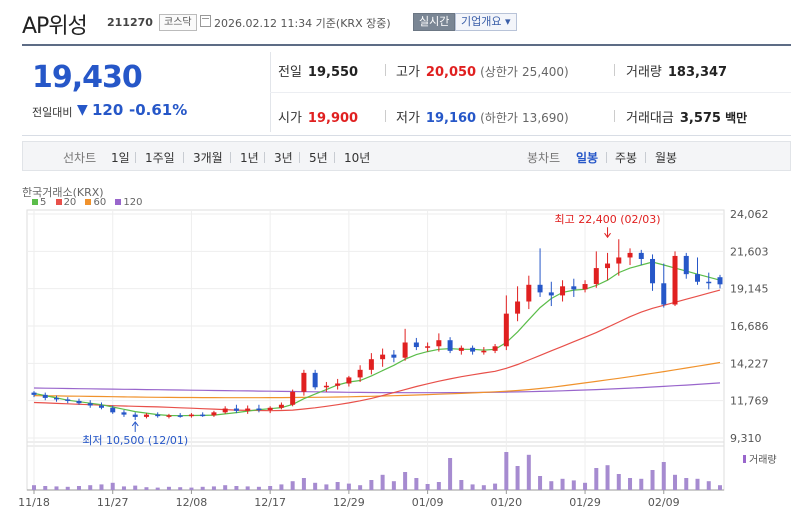 The image size is (791, 530). Describe the element at coordinates (499, 118) in the screenshot. I see `lower-limit-label: (하한가` at that location.